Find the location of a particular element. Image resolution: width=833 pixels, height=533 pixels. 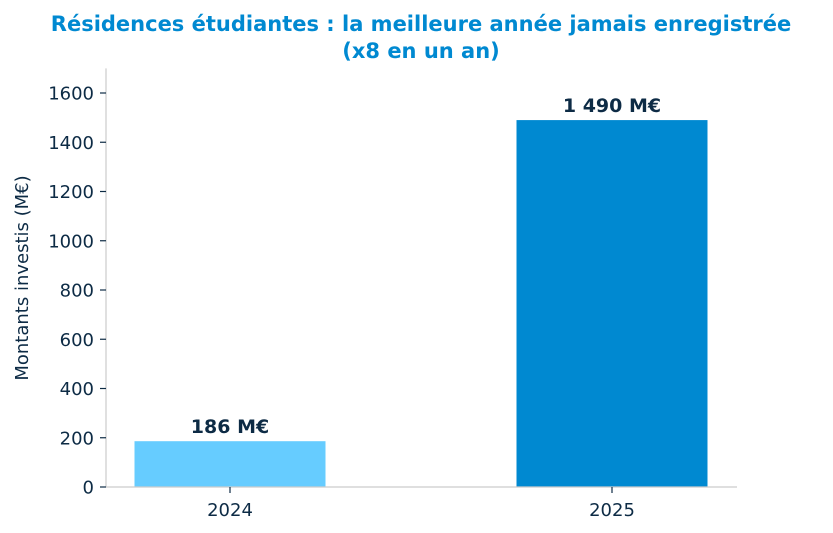

data-label-2024: 186 M€ is located at coordinates (230, 427).